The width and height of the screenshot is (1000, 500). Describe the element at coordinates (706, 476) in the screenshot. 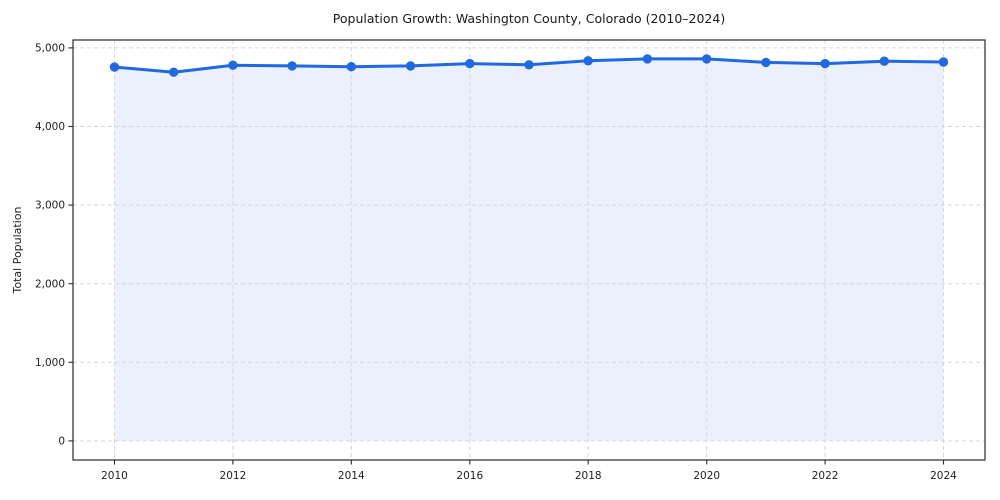

I see `x-tick-label: 2020` at that location.